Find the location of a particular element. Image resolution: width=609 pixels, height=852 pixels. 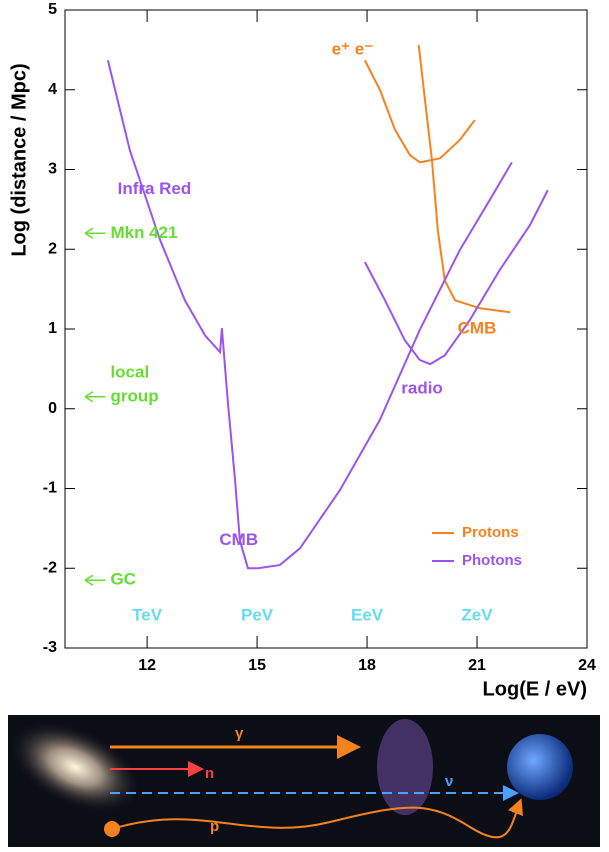

annotation: PeV is located at coordinates (257, 615).